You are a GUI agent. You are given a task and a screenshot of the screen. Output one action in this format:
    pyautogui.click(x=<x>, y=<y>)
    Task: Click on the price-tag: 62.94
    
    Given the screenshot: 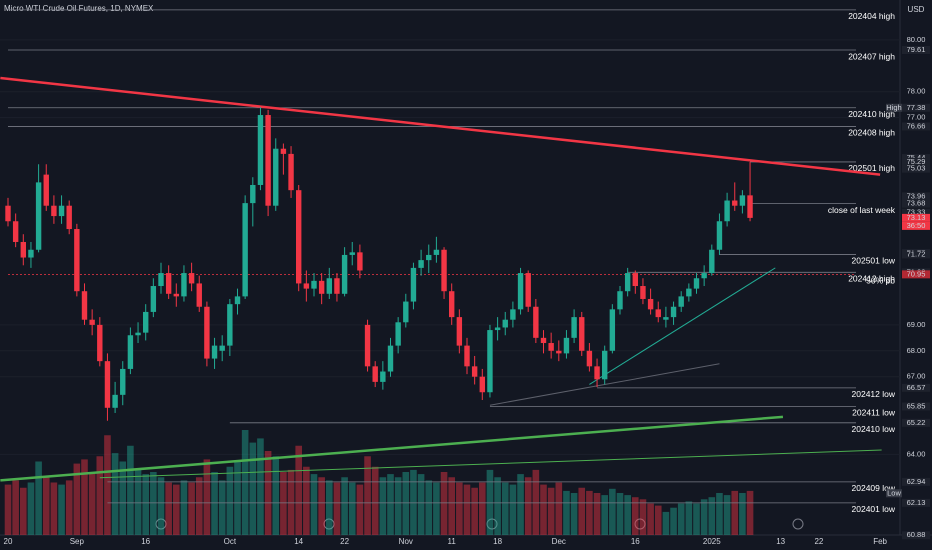 What is the action you would take?
    pyautogui.click(x=916, y=481)
    